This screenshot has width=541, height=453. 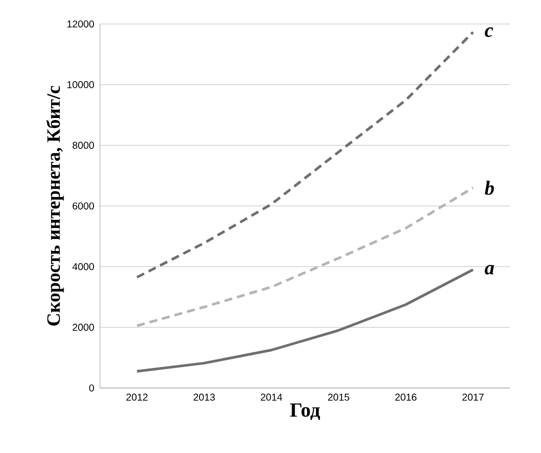 What do you see at coordinates (91, 388) in the screenshot?
I see `y-tick-label: 0` at bounding box center [91, 388].